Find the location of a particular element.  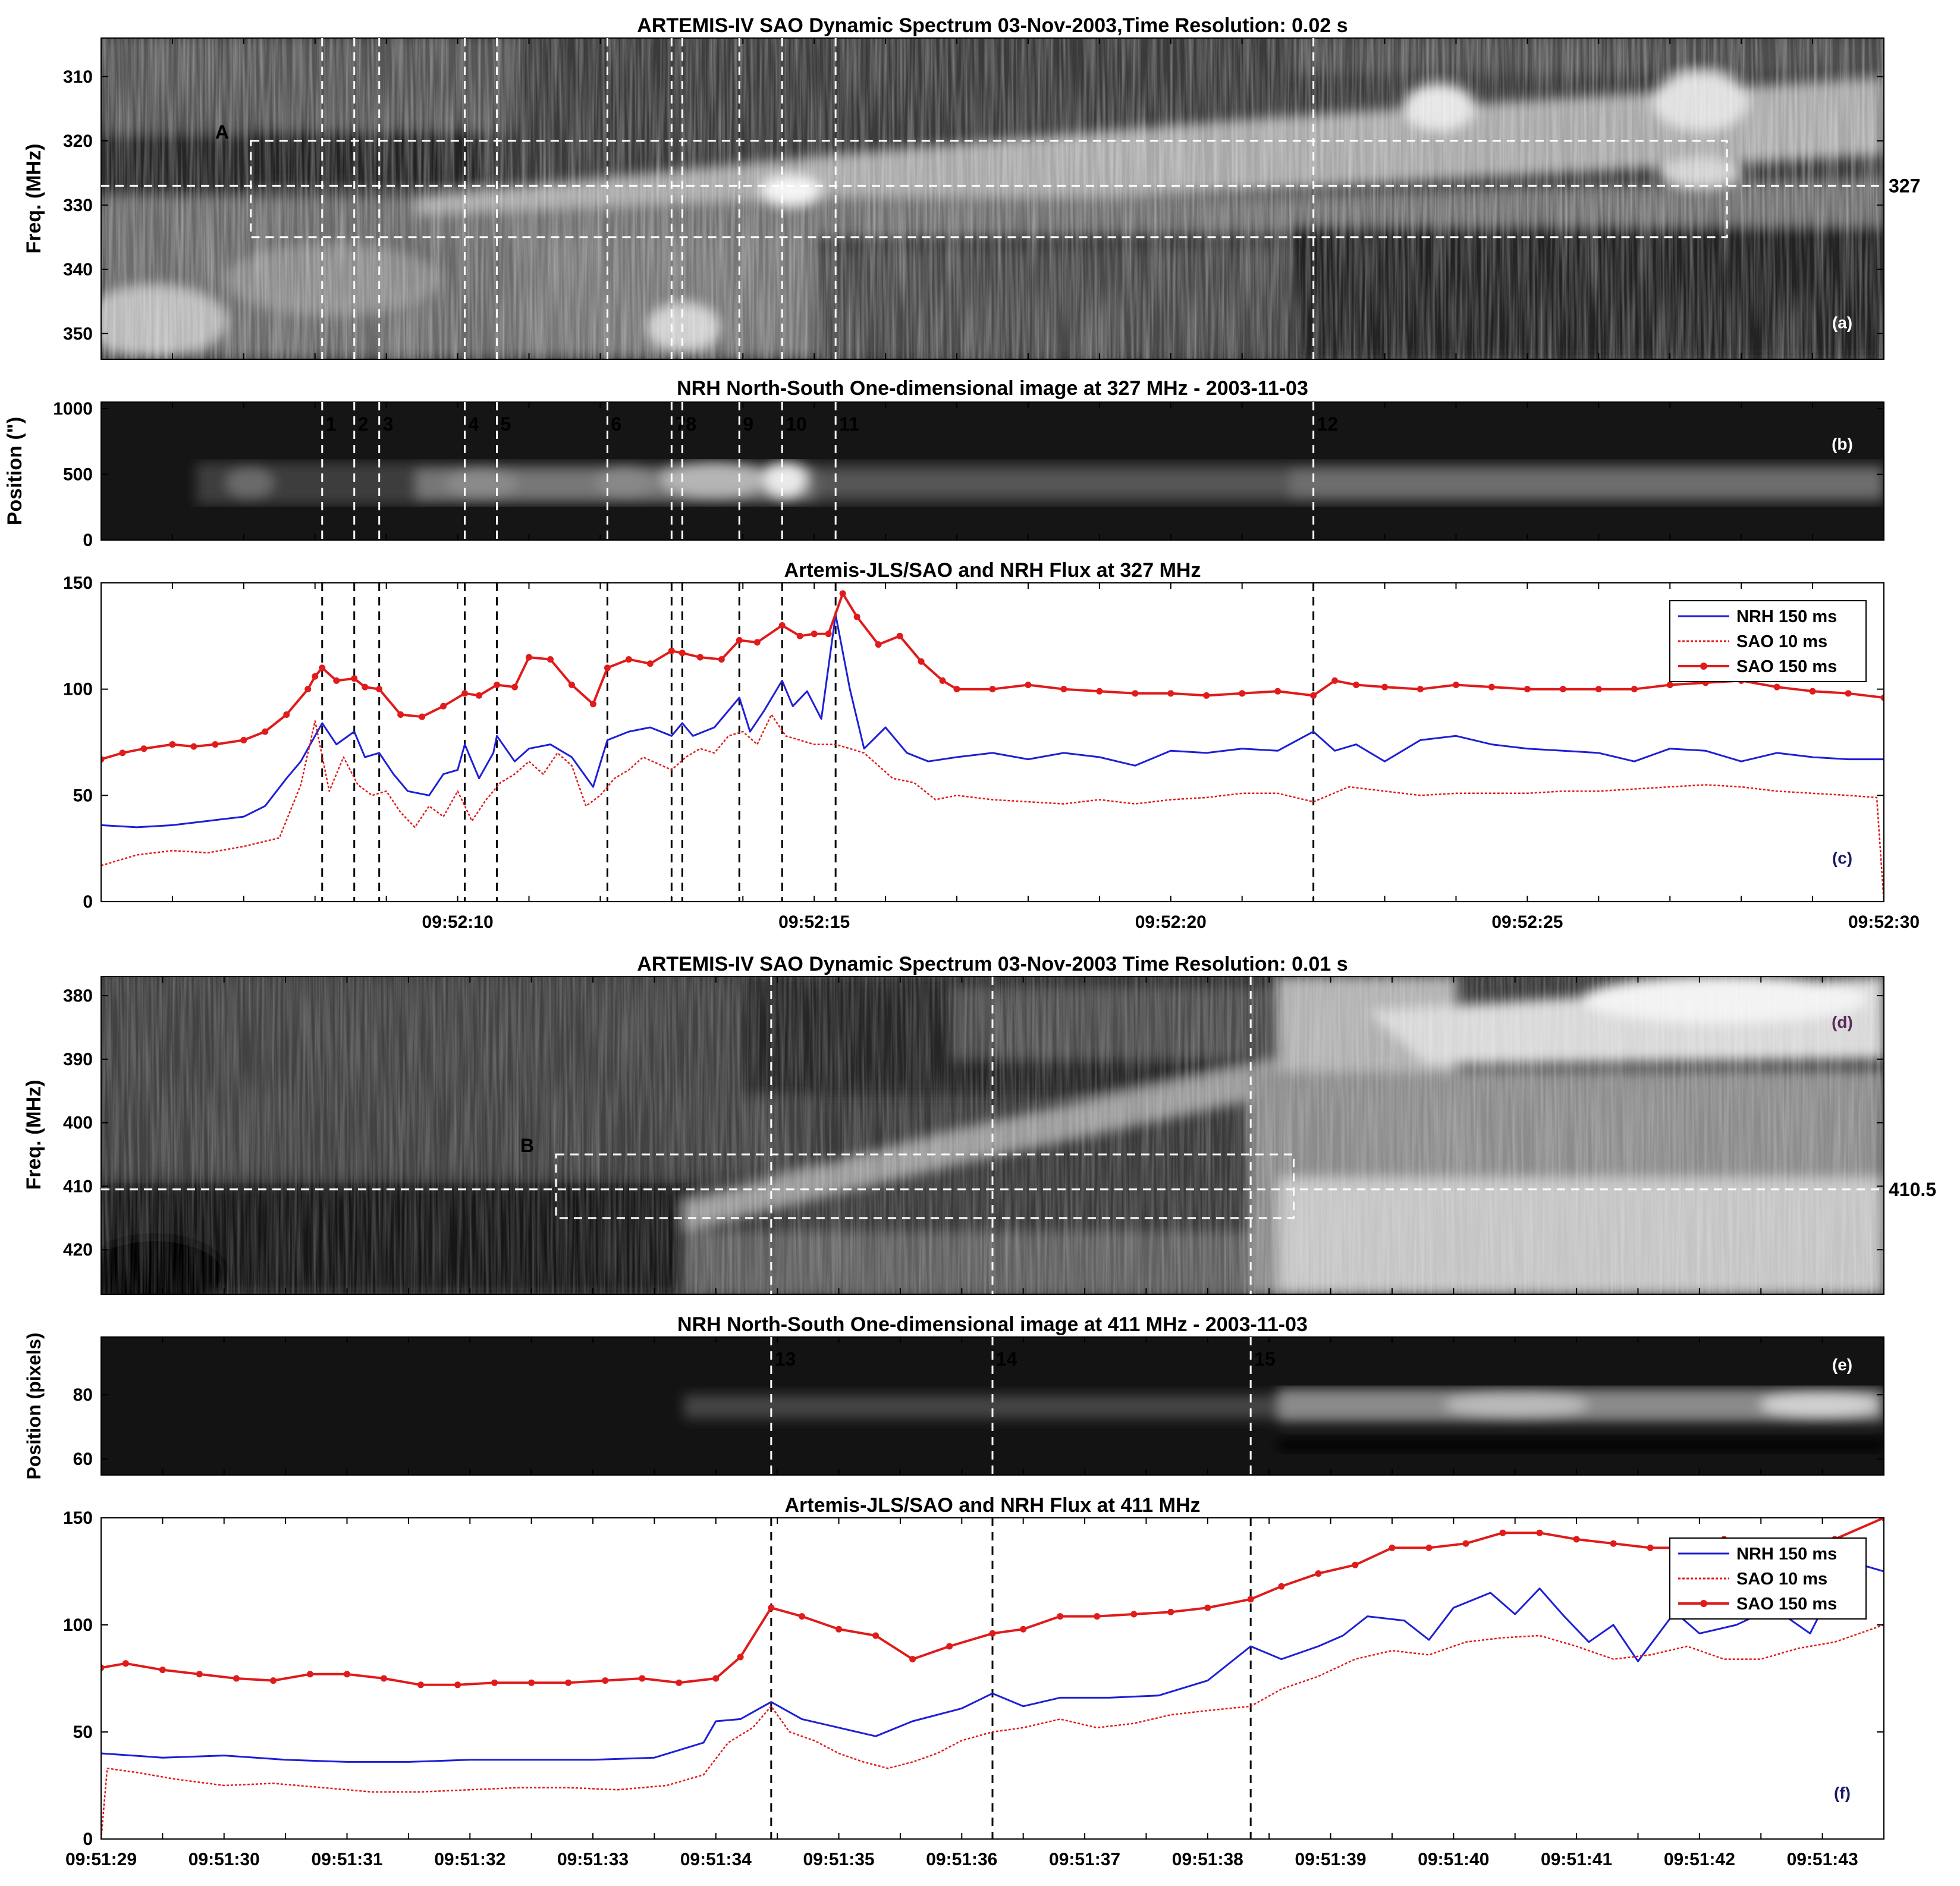

panel-e-overlay: 13 14 15 is located at coordinates (1023, 1406).